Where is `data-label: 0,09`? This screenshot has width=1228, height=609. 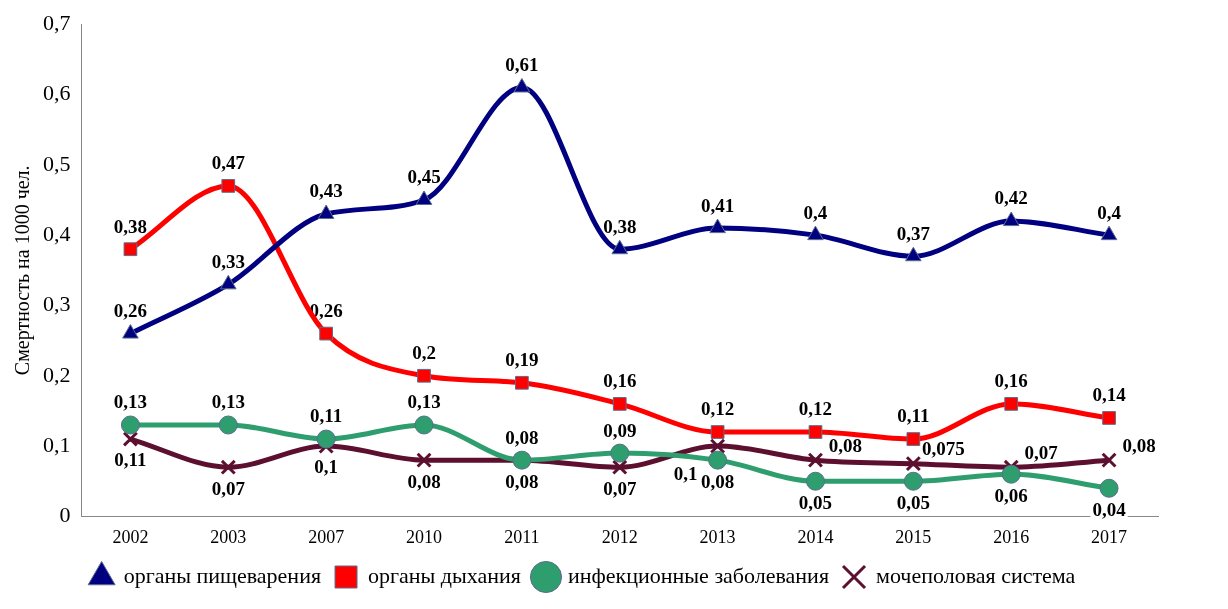 data-label: 0,09 is located at coordinates (620, 430).